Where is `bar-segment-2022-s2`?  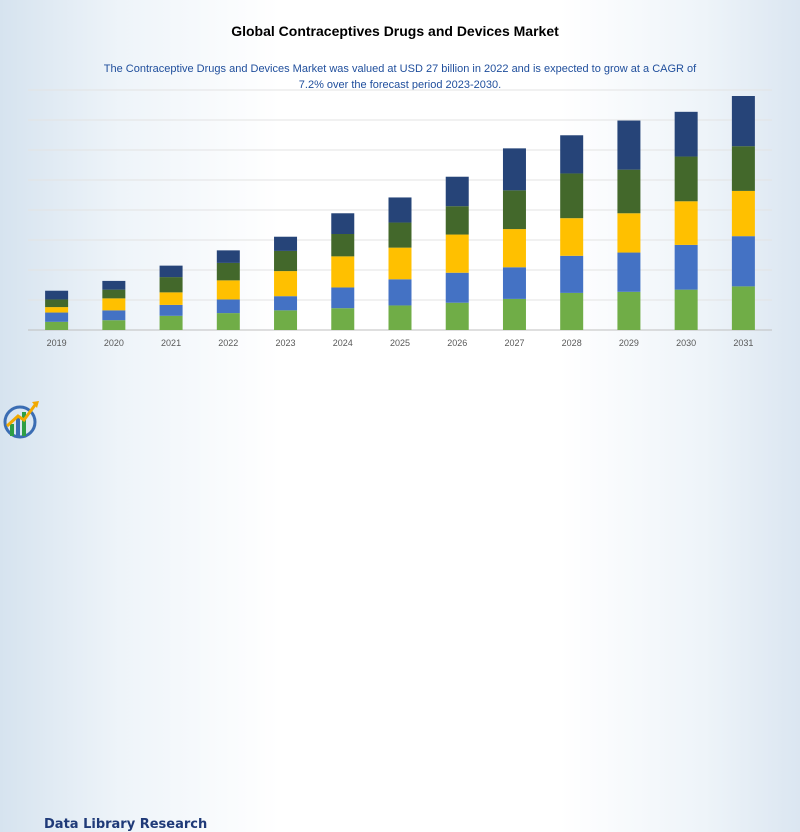 bar-segment-2022-s2 is located at coordinates (228, 306).